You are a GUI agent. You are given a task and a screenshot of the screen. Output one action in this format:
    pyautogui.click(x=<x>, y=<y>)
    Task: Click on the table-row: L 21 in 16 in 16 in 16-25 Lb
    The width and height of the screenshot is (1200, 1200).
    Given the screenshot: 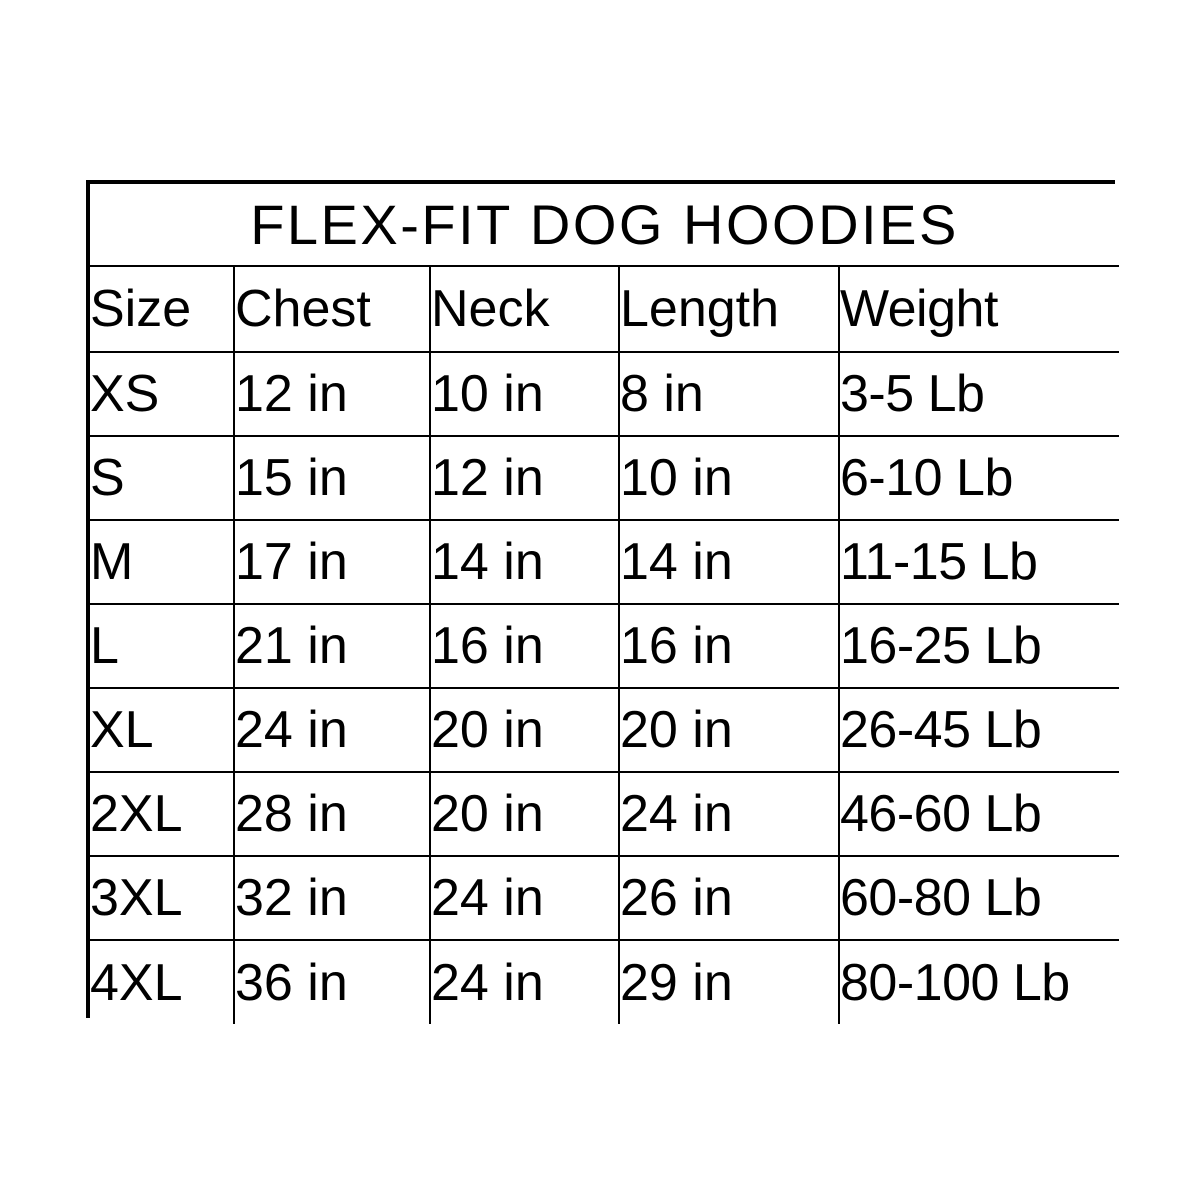 What is the action you would take?
    pyautogui.click(x=605, y=646)
    